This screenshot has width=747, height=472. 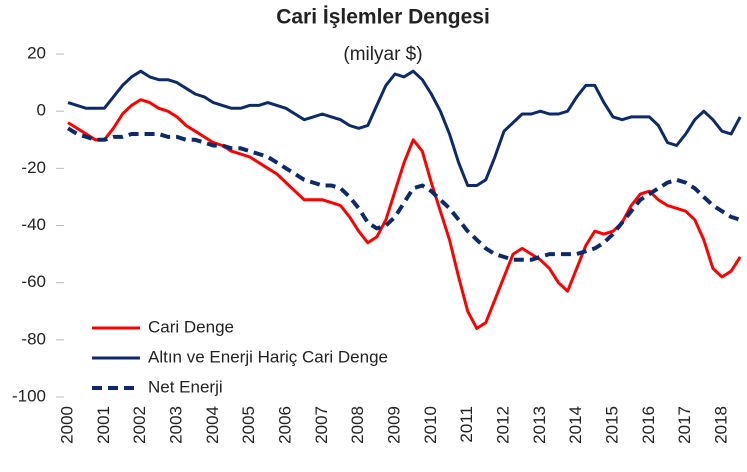 I want to click on x-tick-label: 2018, so click(x=720, y=425).